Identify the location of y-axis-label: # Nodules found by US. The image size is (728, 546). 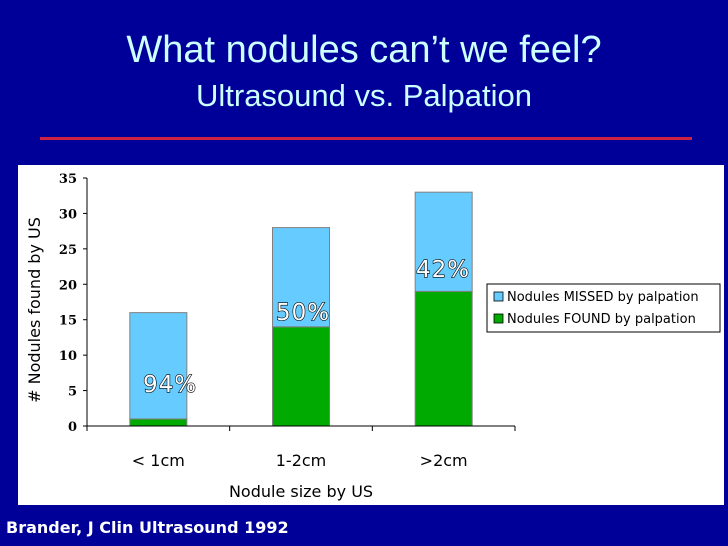
(34, 310).